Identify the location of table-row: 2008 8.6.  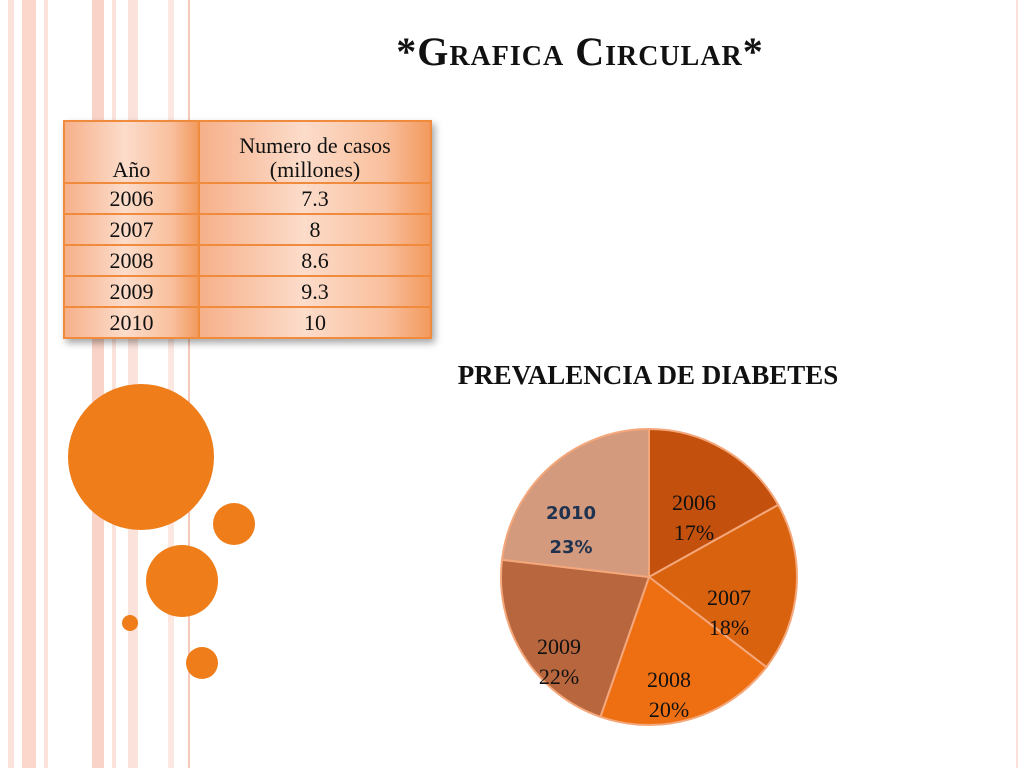
(247, 260).